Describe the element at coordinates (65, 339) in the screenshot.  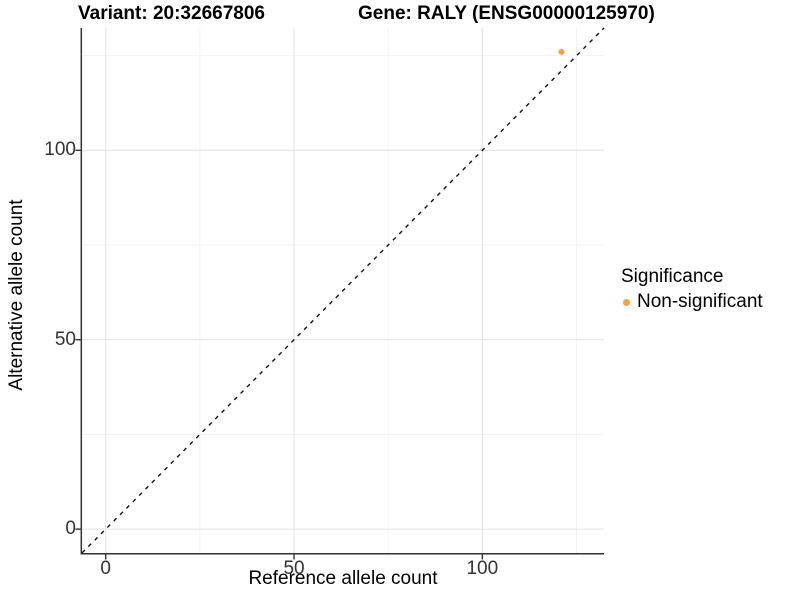
I see `y-tick-label: 50` at that location.